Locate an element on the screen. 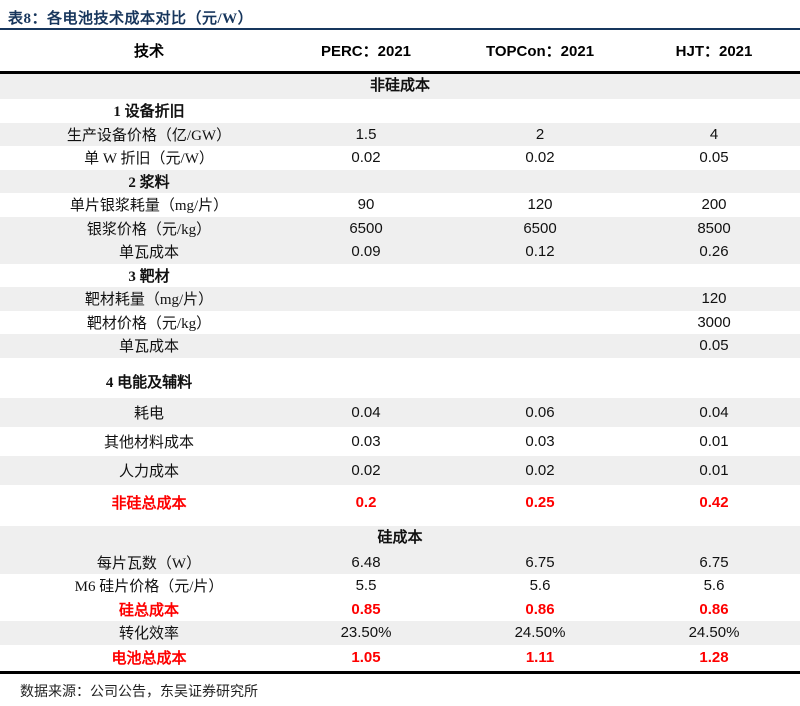  cell-hjt: 0.26 is located at coordinates (714, 252).